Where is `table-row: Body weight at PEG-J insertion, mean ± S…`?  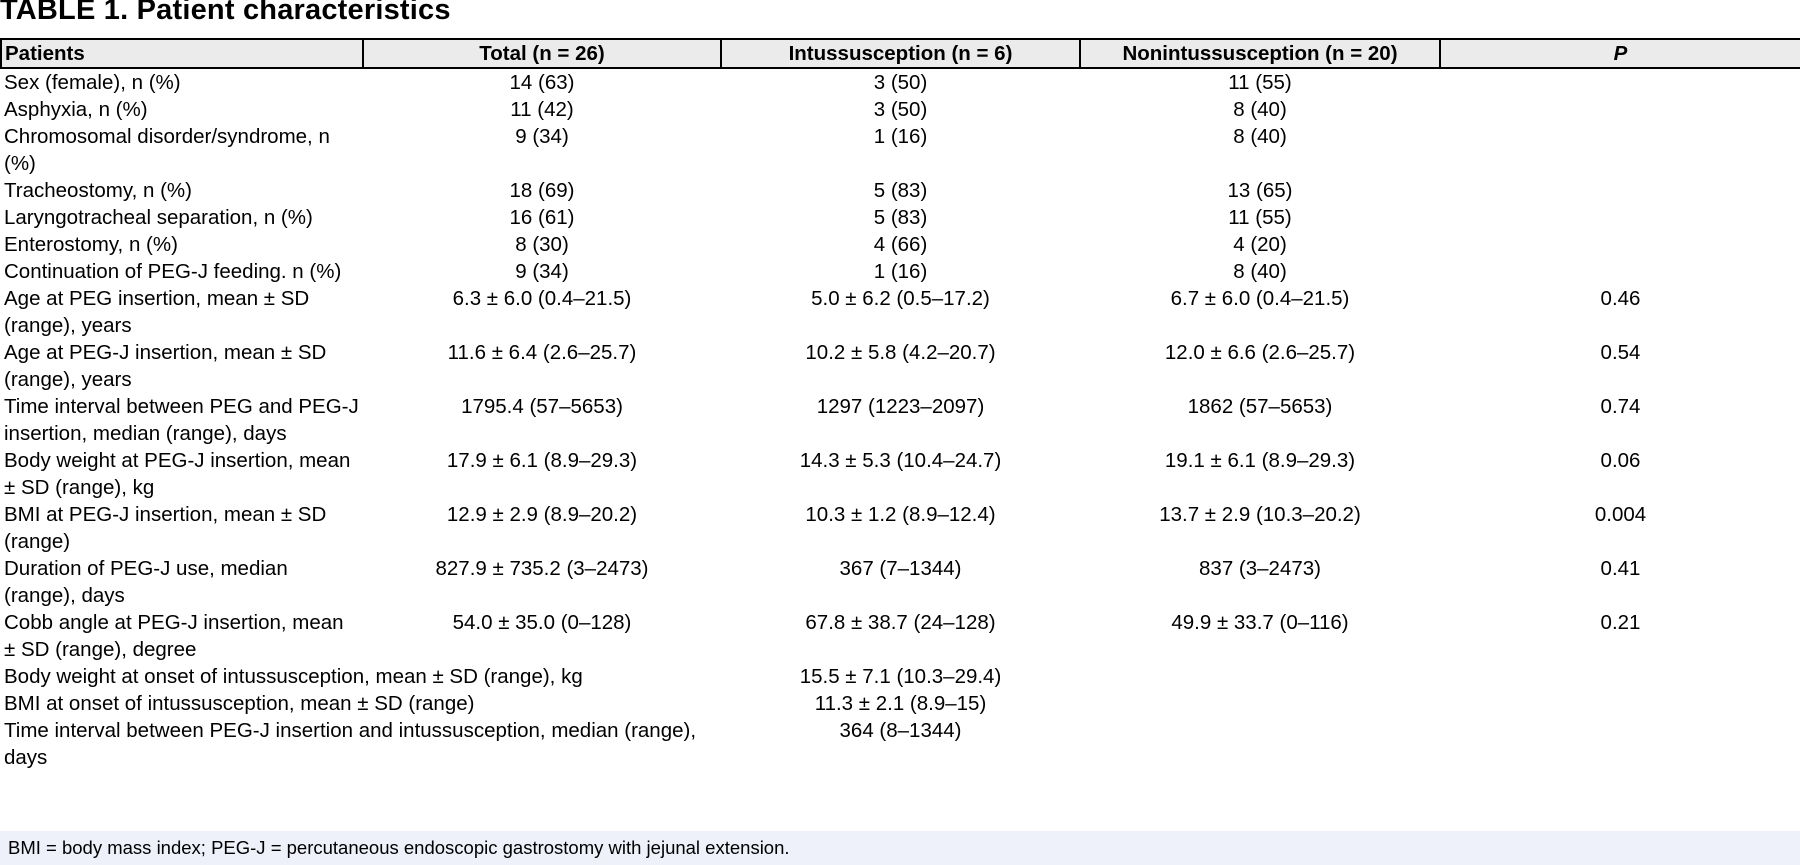
table-row: Body weight at PEG-J insertion, mean ± S… is located at coordinates (900, 474).